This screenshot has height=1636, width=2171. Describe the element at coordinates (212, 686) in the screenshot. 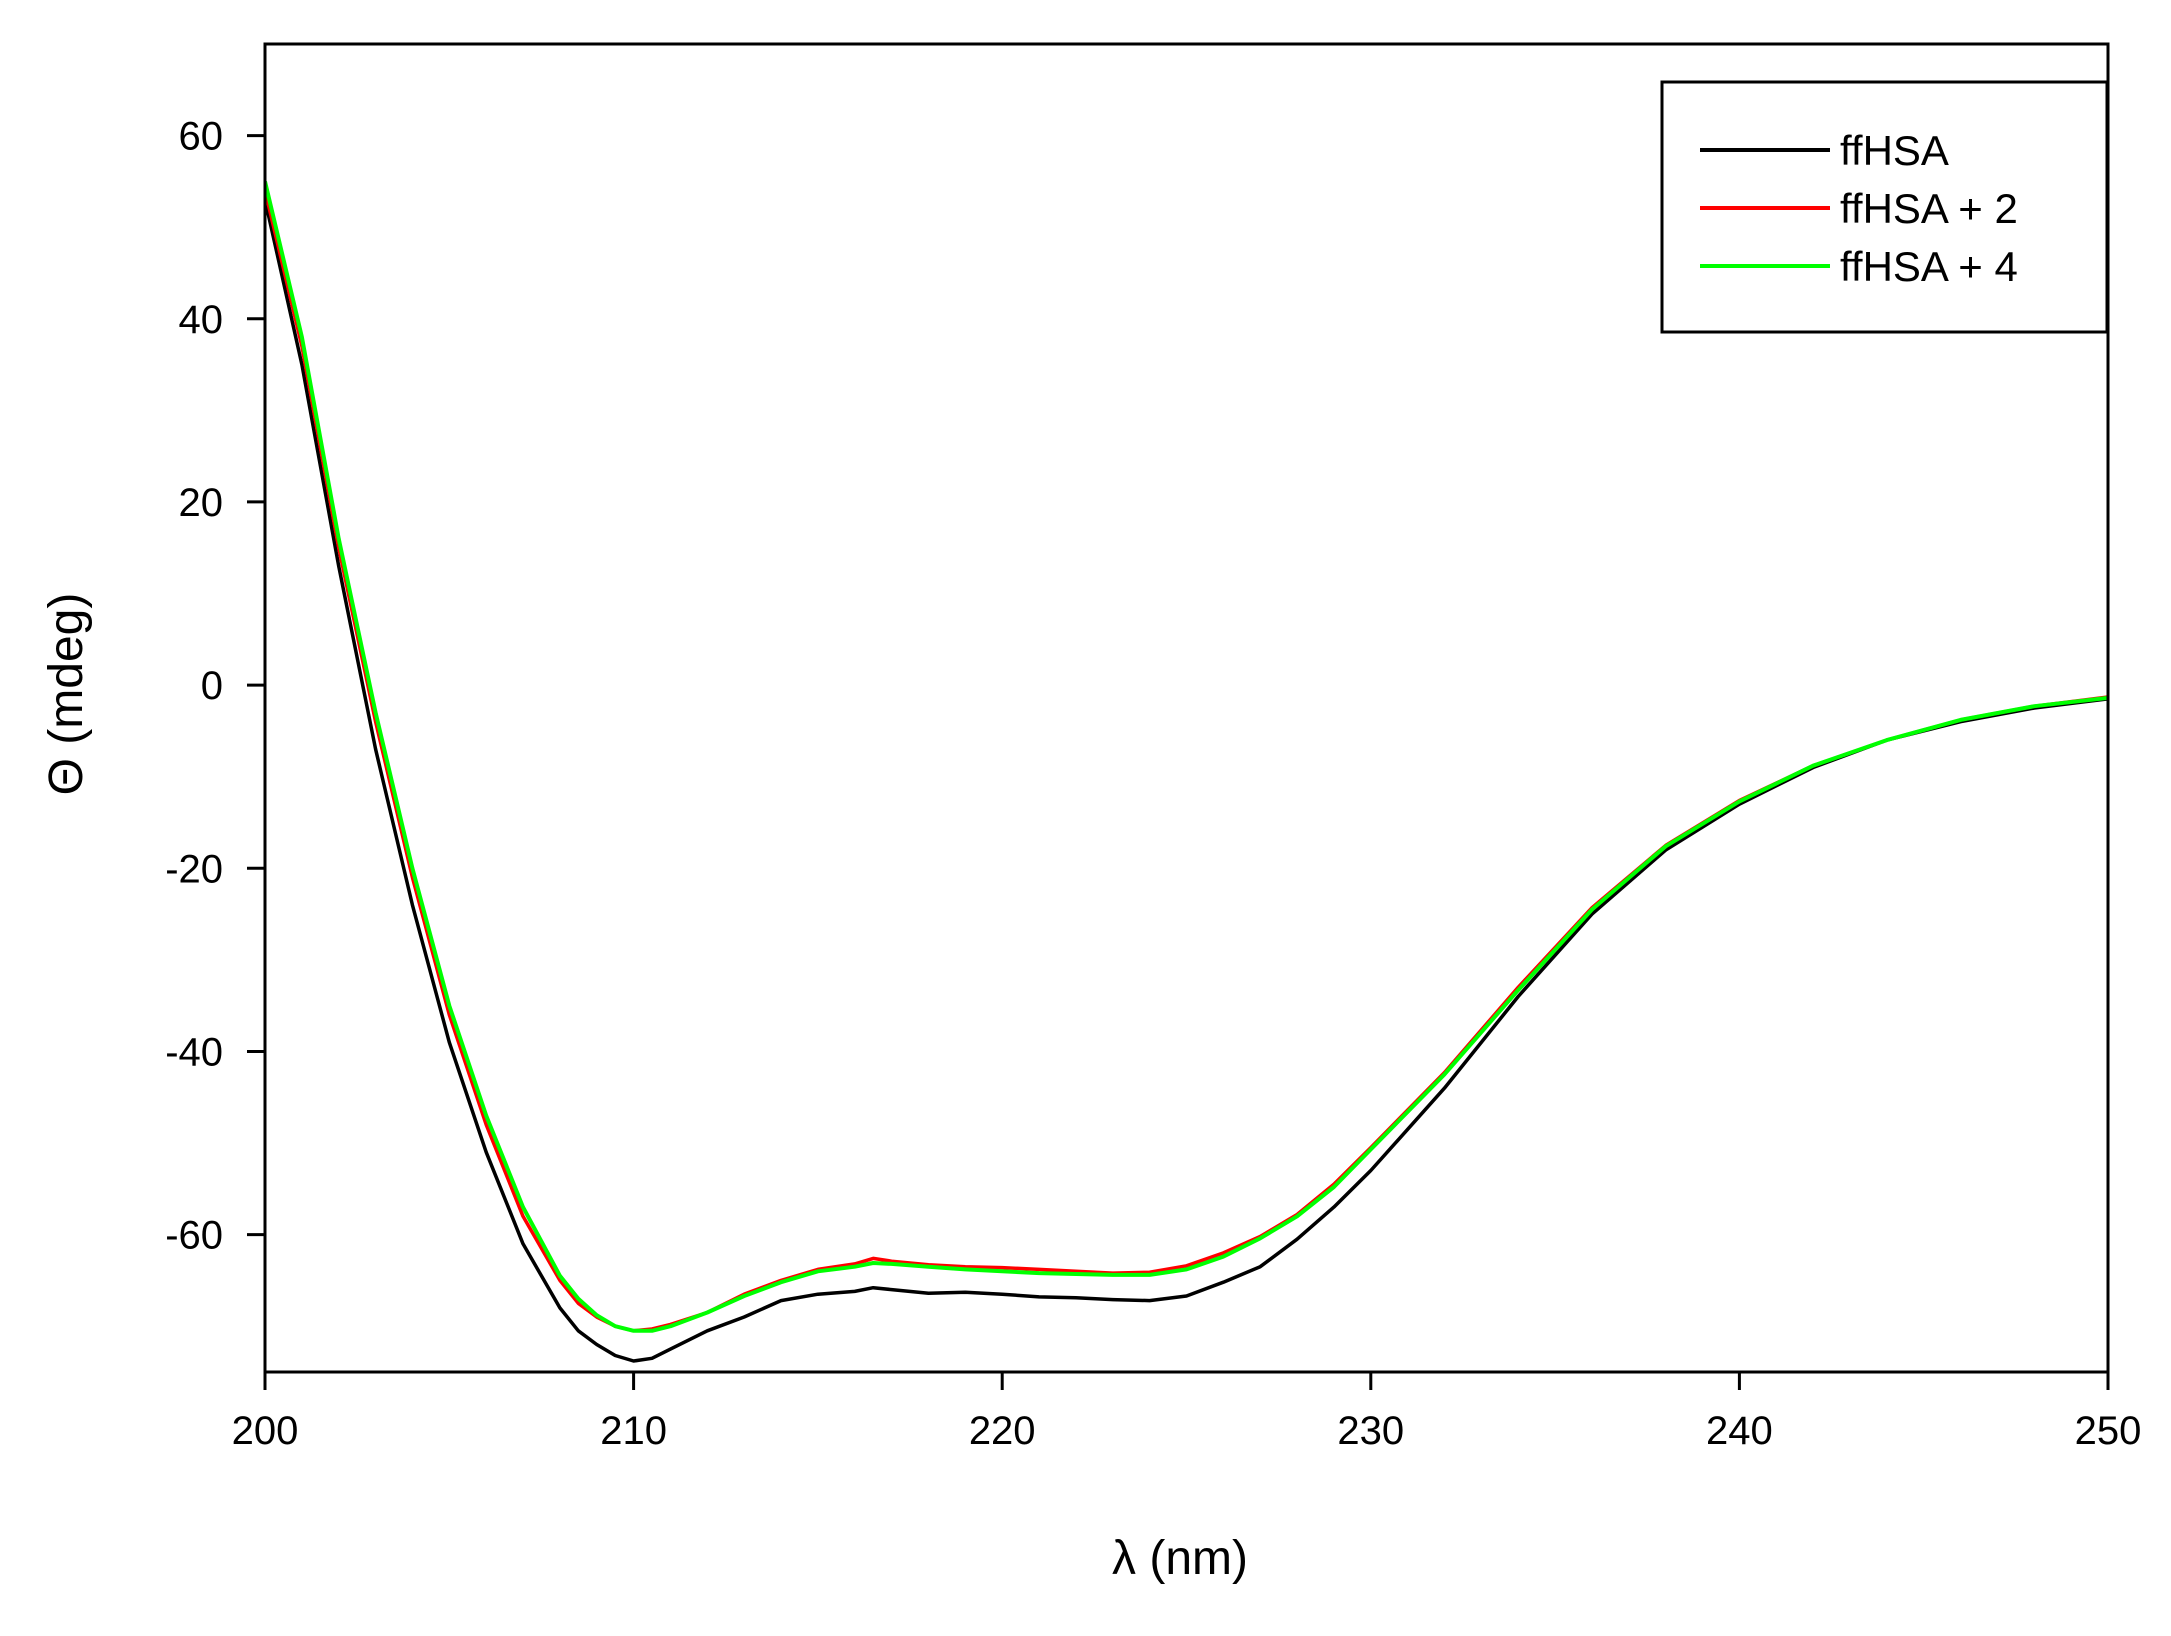

I see `y-tick-label: 0` at that location.